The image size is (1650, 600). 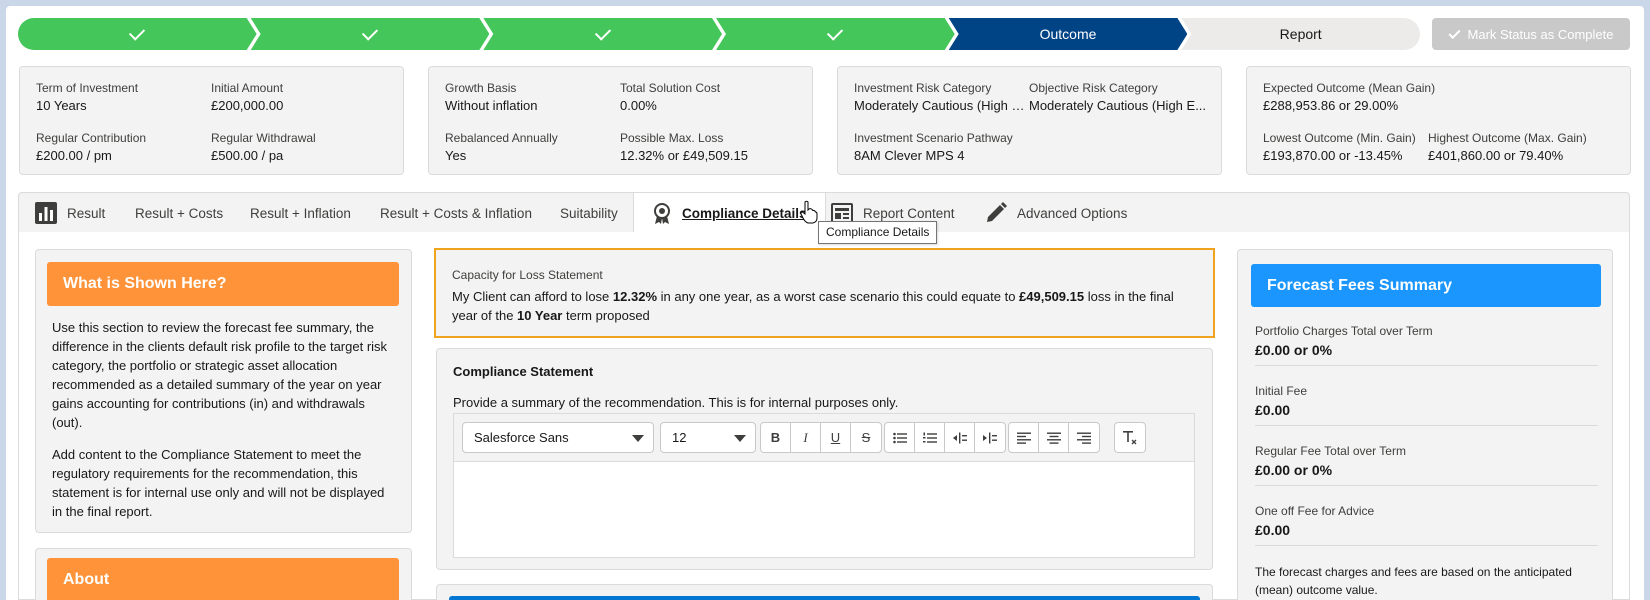 What do you see at coordinates (1496, 155) in the screenshot?
I see `field-value: £401,860.00 or 79.40%` at bounding box center [1496, 155].